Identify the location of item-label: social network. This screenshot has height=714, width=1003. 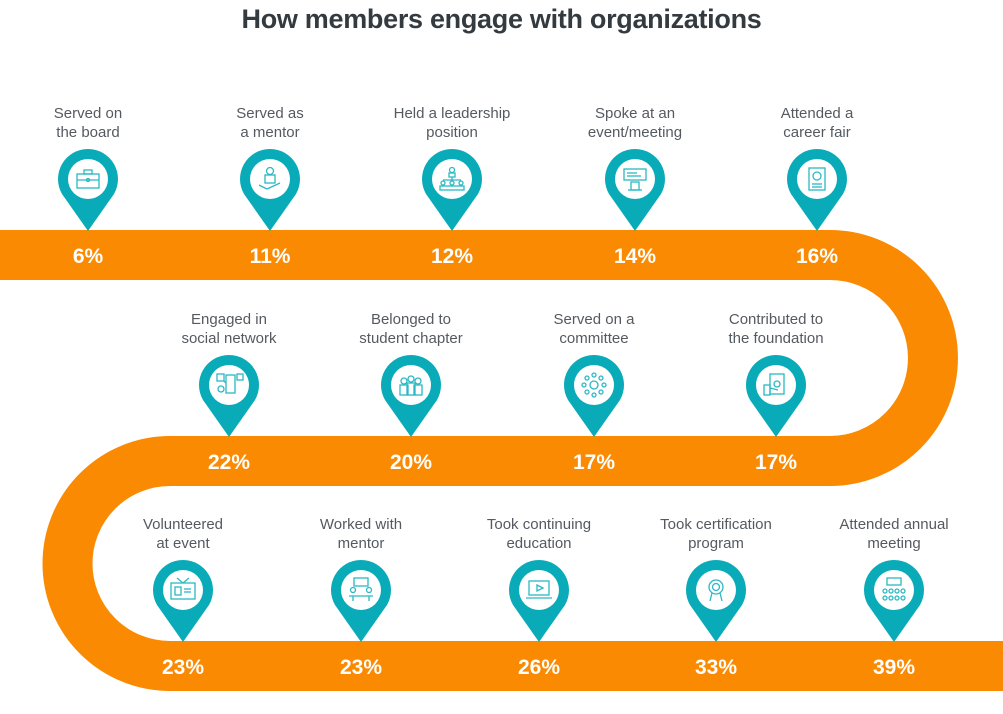
(229, 338).